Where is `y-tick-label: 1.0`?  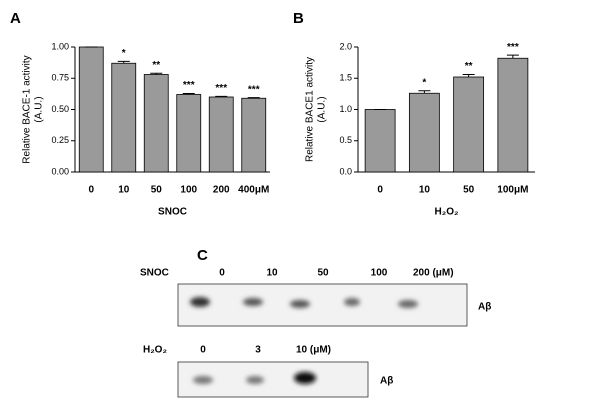 y-tick-label: 1.0 is located at coordinates (345, 109).